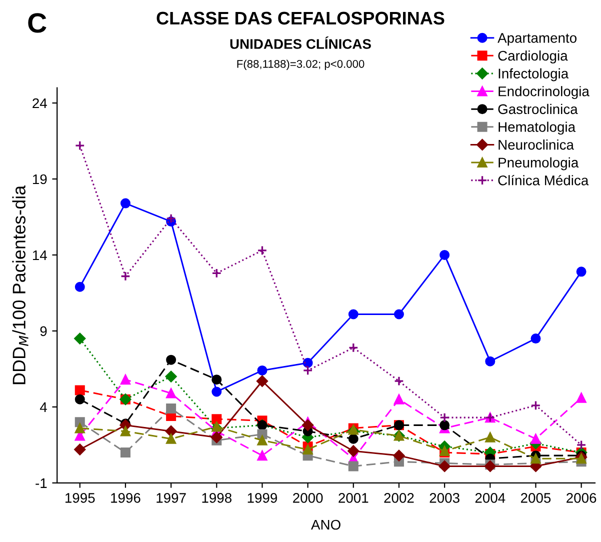 The image size is (601, 542). What do you see at coordinates (125, 498) in the screenshot?
I see `x-tick-label: 1996` at bounding box center [125, 498].